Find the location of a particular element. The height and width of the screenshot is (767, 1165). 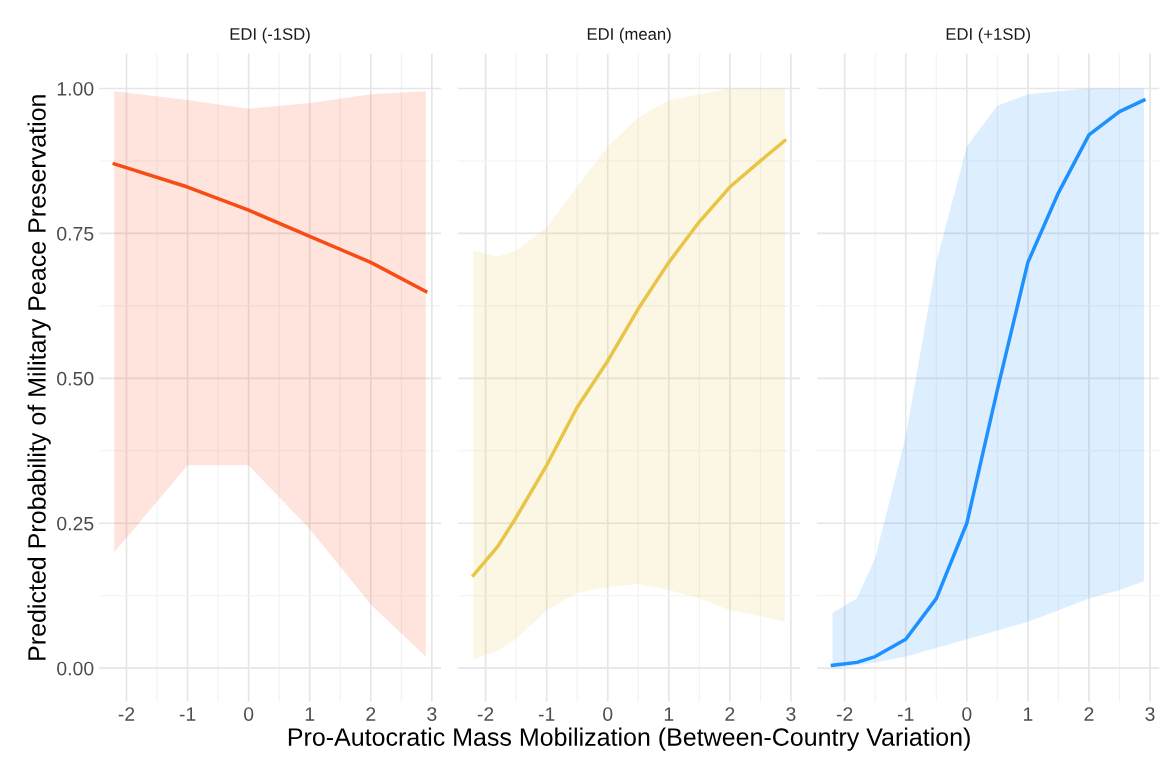

chart-title: EDI (-1SD) is located at coordinates (270, 35).